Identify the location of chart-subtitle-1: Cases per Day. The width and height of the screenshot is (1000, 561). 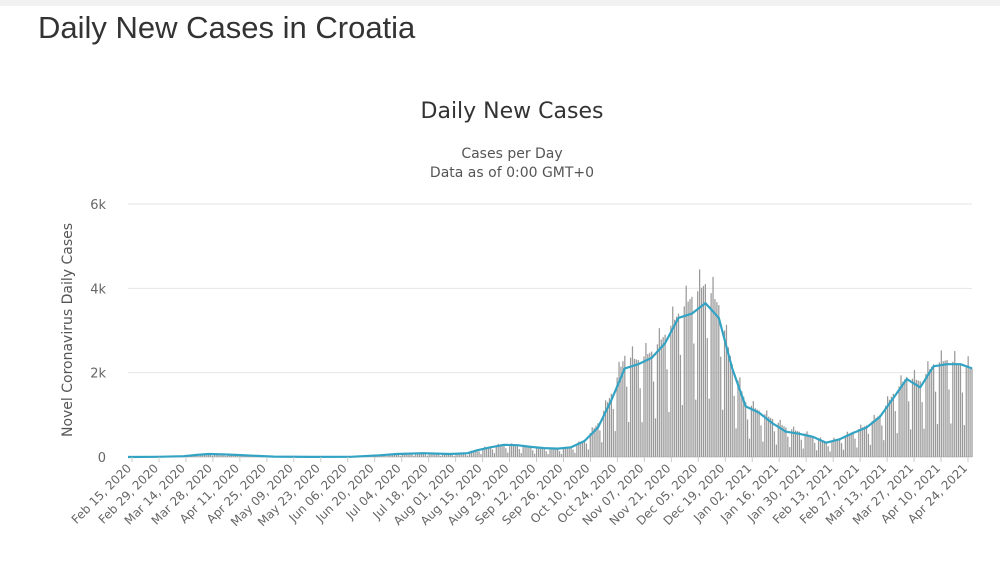
(511, 154).